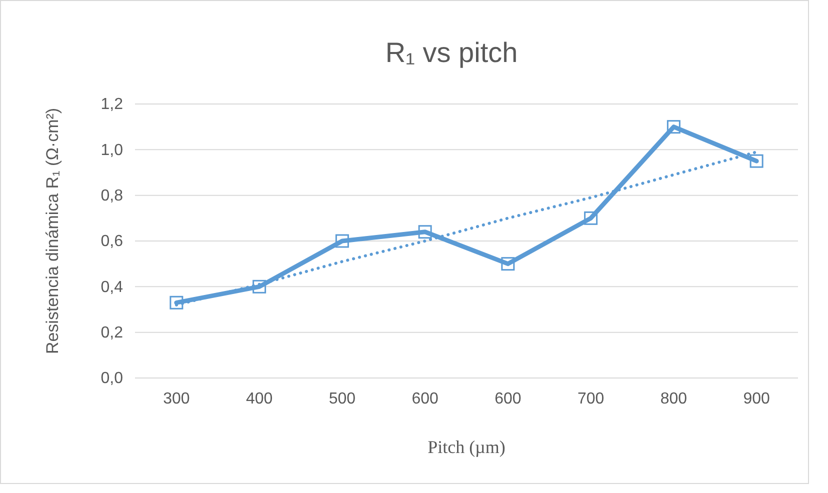 This screenshot has width=828, height=493. I want to click on x-tick-label: 800, so click(674, 399).